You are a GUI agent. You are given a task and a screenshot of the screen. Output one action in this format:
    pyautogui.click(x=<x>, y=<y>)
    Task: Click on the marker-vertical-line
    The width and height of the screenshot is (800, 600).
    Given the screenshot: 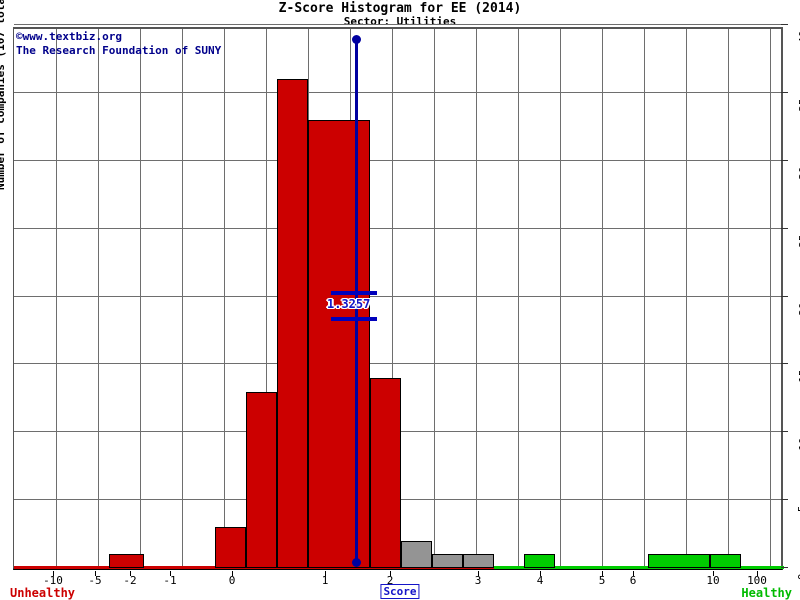 What is the action you would take?
    pyautogui.click(x=356, y=300)
    